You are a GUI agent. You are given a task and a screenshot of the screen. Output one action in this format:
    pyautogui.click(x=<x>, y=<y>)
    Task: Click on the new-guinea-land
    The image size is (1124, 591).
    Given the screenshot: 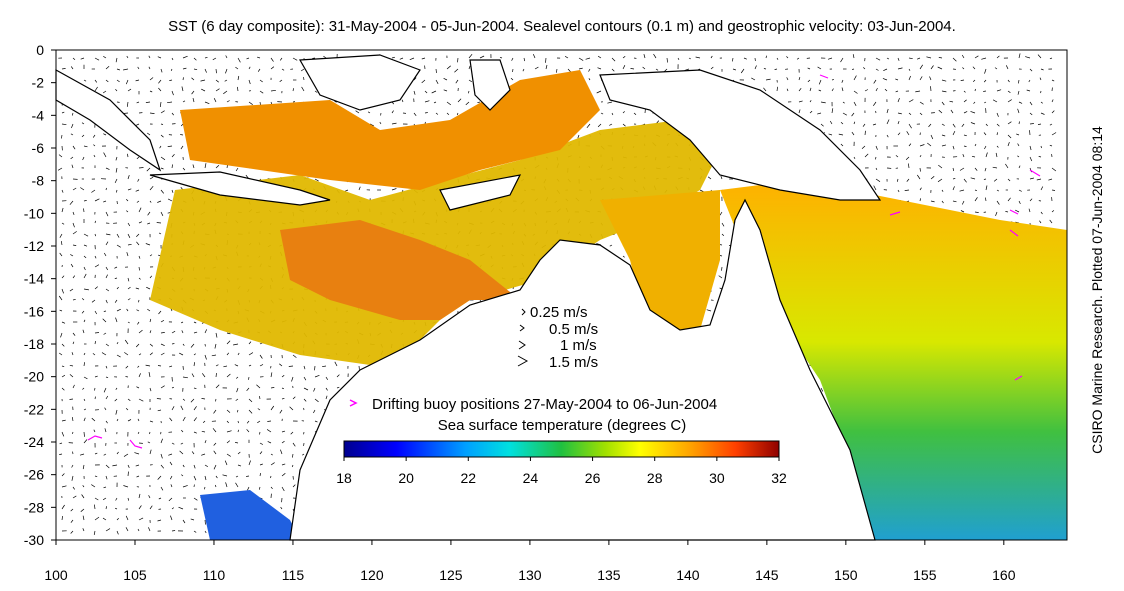 What is the action you would take?
    pyautogui.click(x=740, y=135)
    